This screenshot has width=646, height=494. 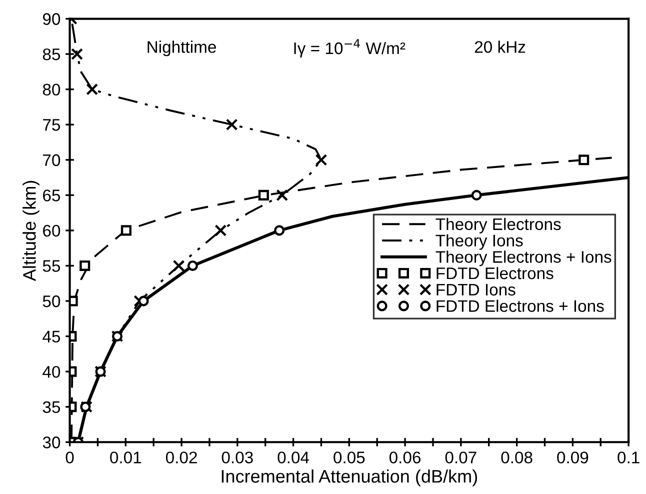 What do you see at coordinates (51, 125) in the screenshot?
I see `y-tick-label: 75` at bounding box center [51, 125].